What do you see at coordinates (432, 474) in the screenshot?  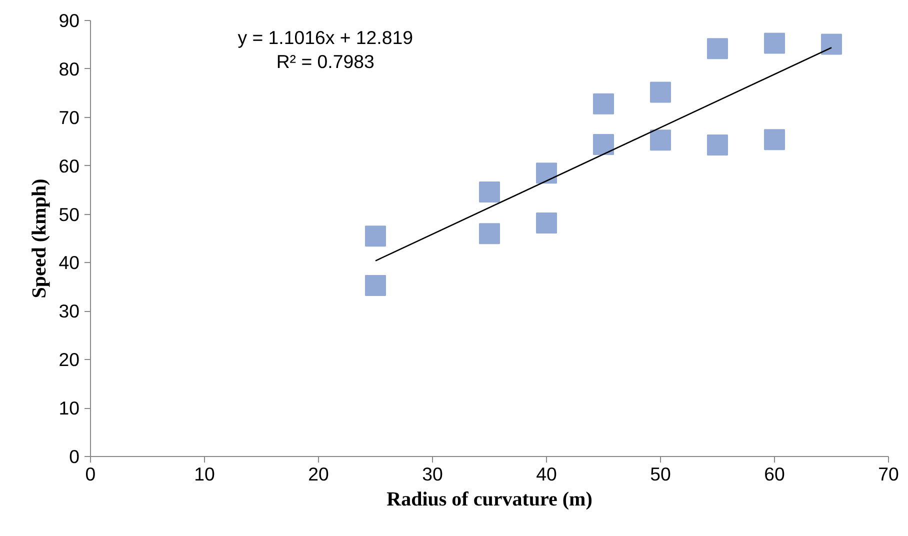 I see `x-tick-label: 30` at bounding box center [432, 474].